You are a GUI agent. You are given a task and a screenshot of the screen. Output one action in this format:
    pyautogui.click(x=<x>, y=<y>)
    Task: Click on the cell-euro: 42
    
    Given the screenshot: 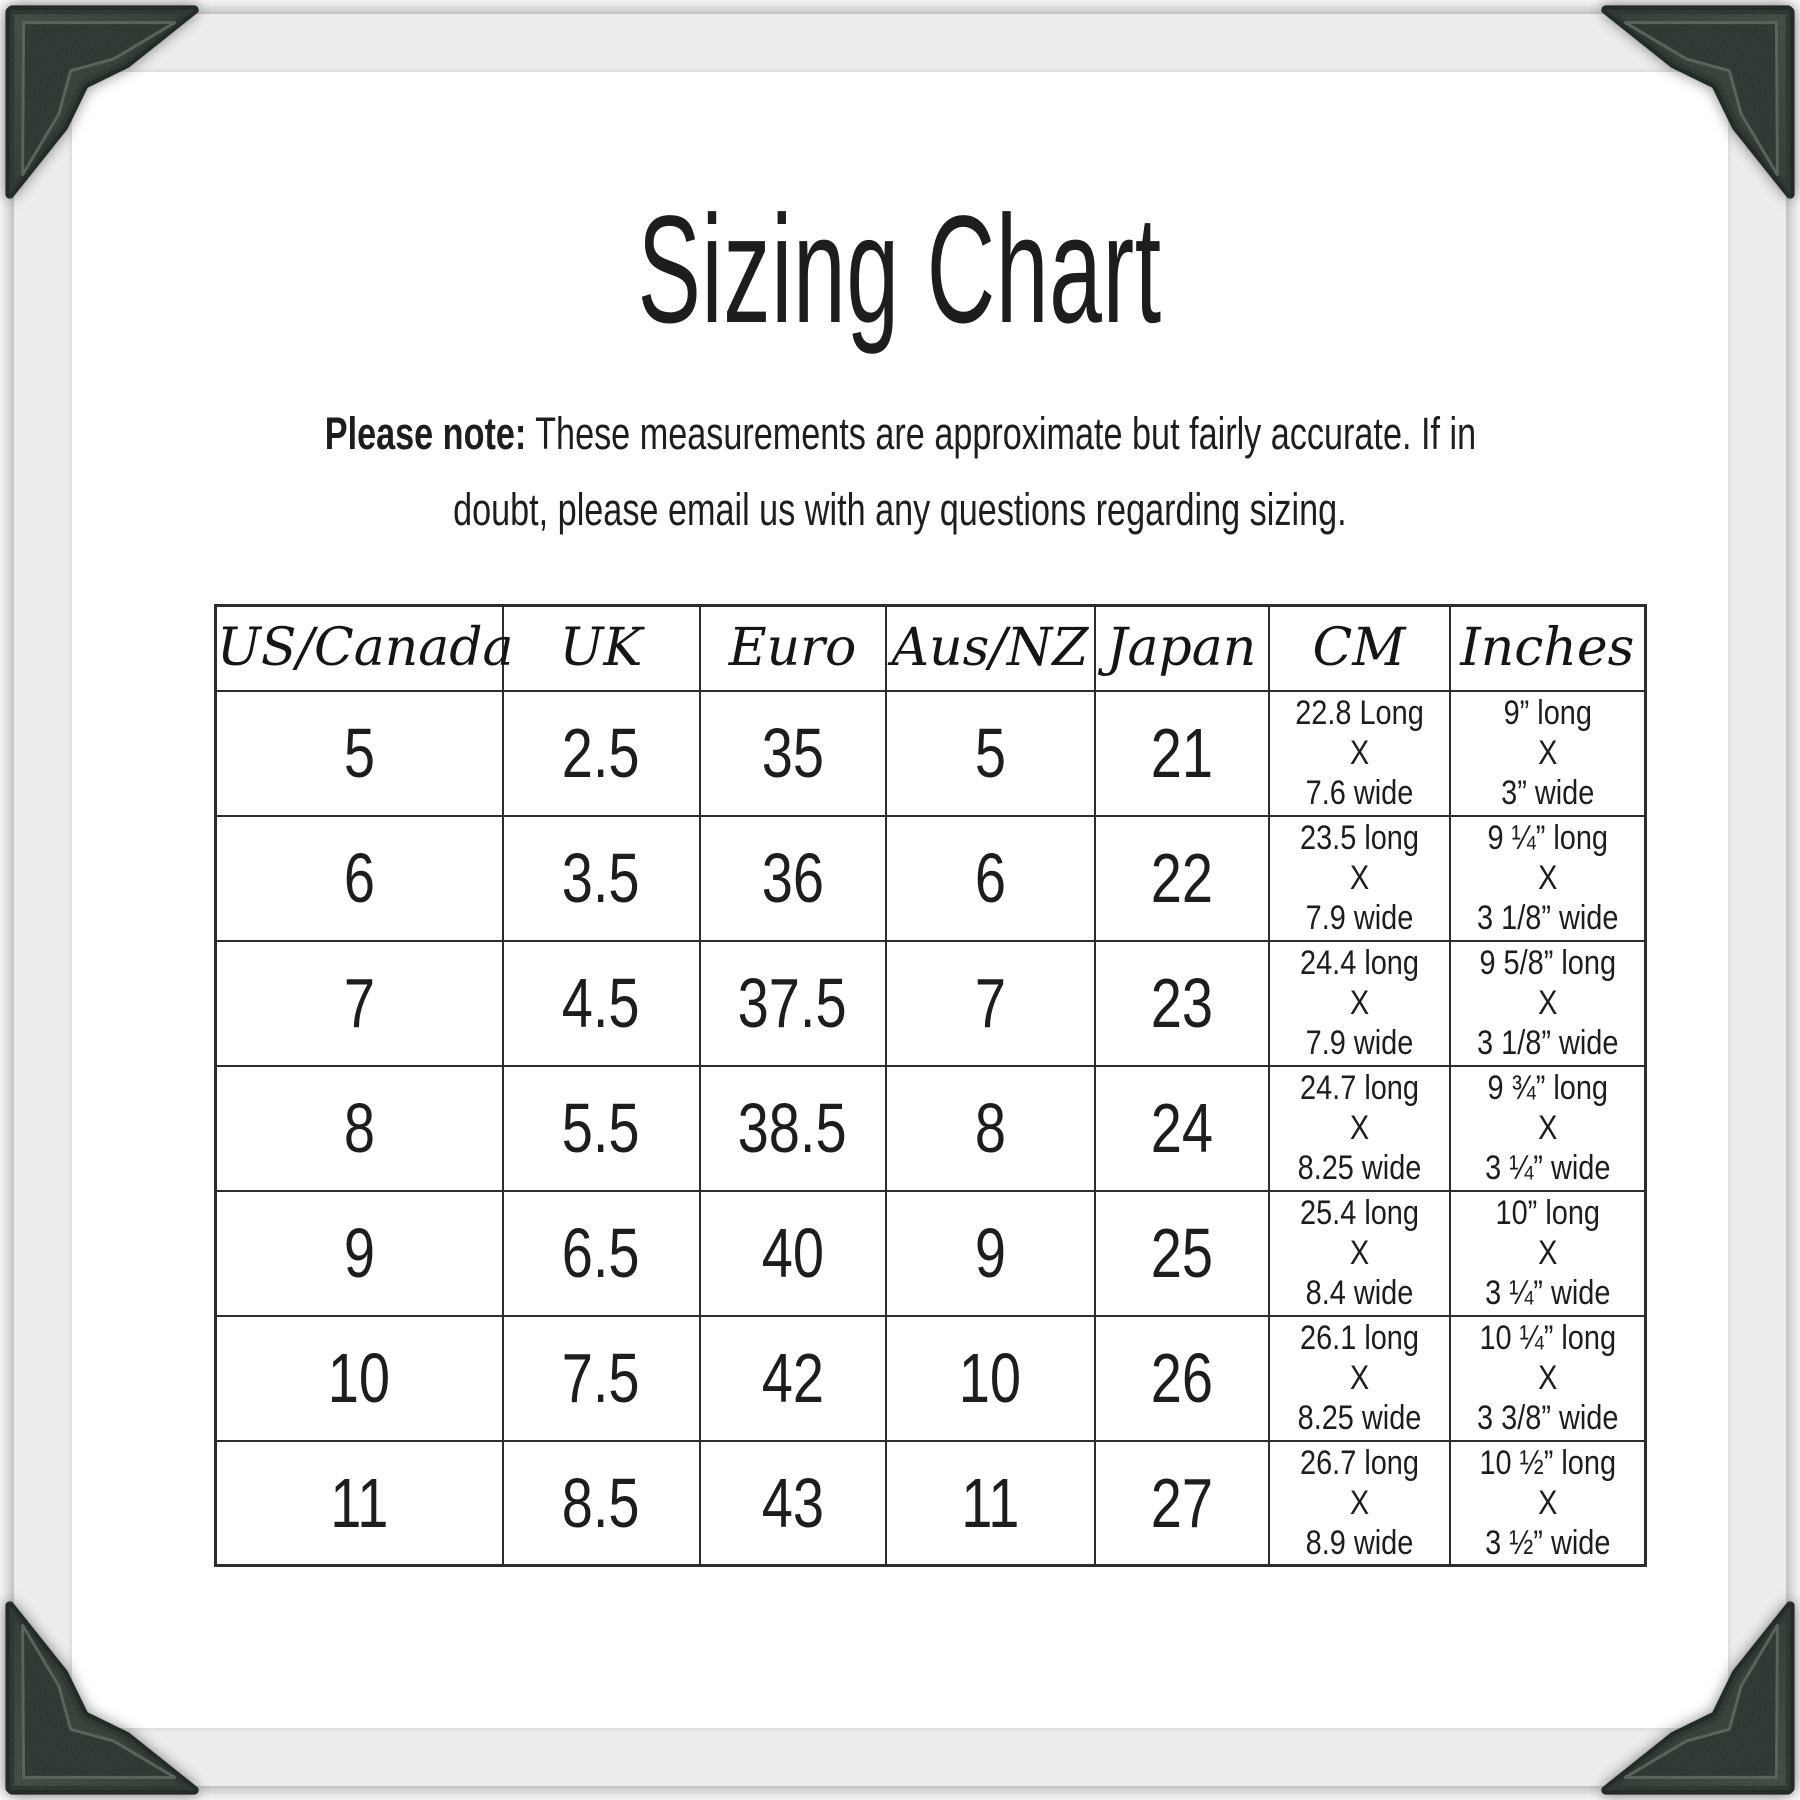 What is the action you would take?
    pyautogui.click(x=792, y=1378)
    